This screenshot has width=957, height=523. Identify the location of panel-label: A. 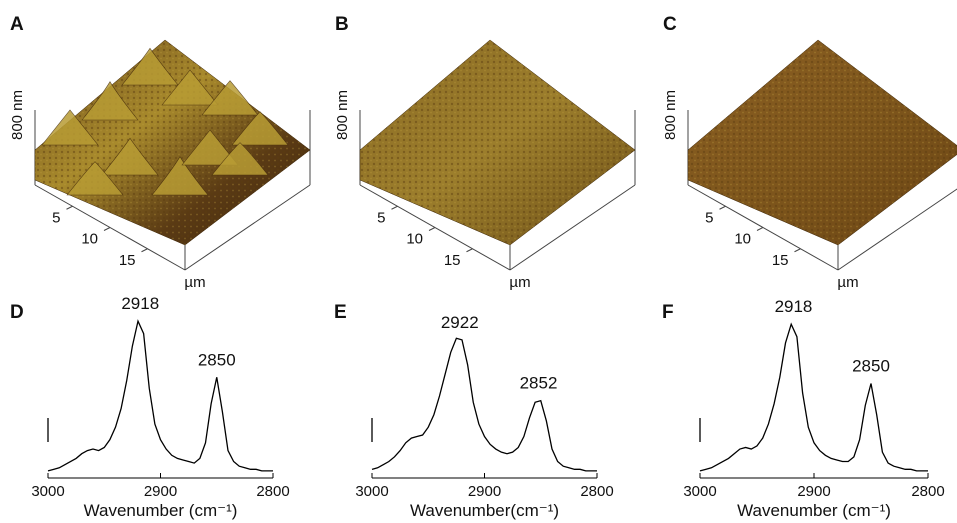
(17, 24).